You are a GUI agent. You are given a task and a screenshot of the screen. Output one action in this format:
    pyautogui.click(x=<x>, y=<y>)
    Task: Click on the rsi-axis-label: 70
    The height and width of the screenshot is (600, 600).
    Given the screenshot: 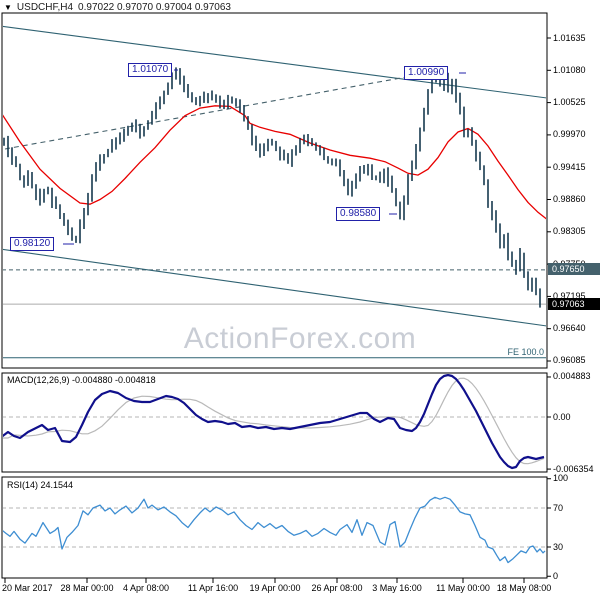 What is the action you would take?
    pyautogui.click(x=558, y=507)
    